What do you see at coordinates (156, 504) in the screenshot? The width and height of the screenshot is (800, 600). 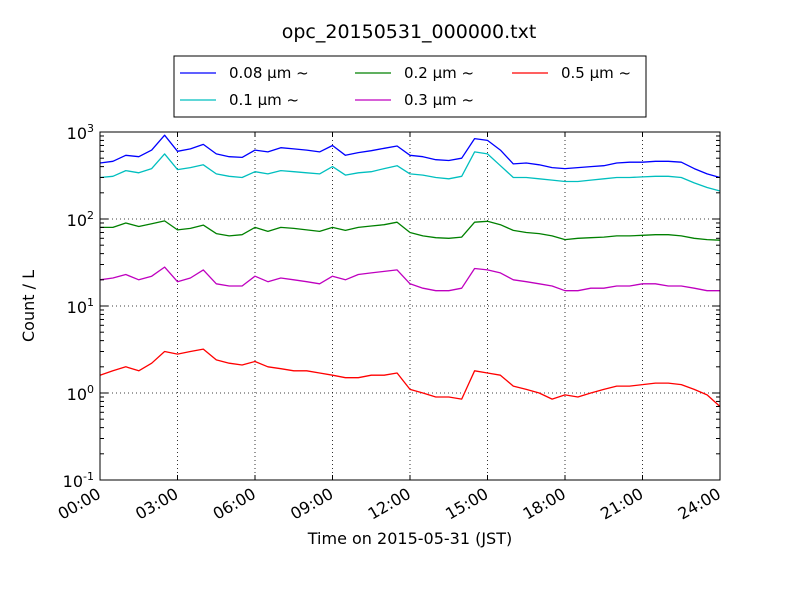 I see `x-tick-label: 03:00` at bounding box center [156, 504].